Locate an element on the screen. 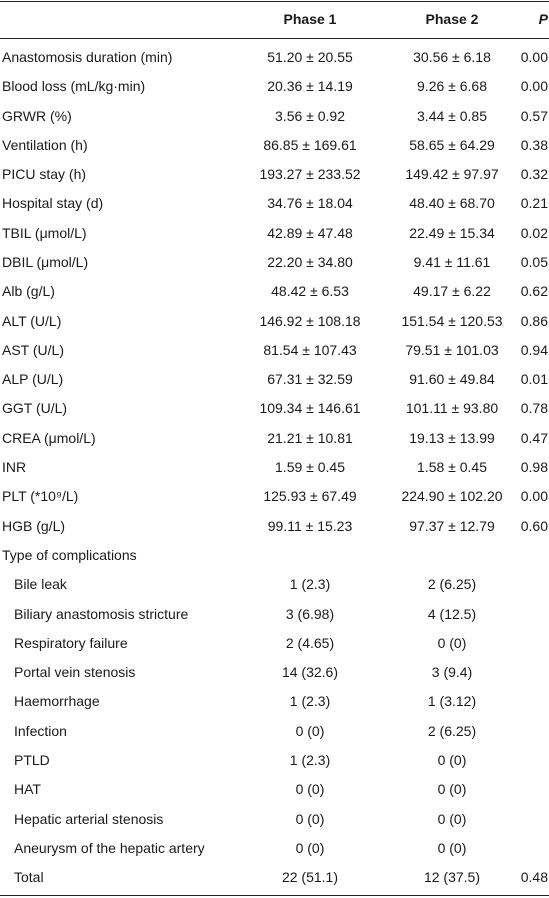 The width and height of the screenshot is (549, 898). cell-value: 20.36 ± 14.19 is located at coordinates (310, 86).